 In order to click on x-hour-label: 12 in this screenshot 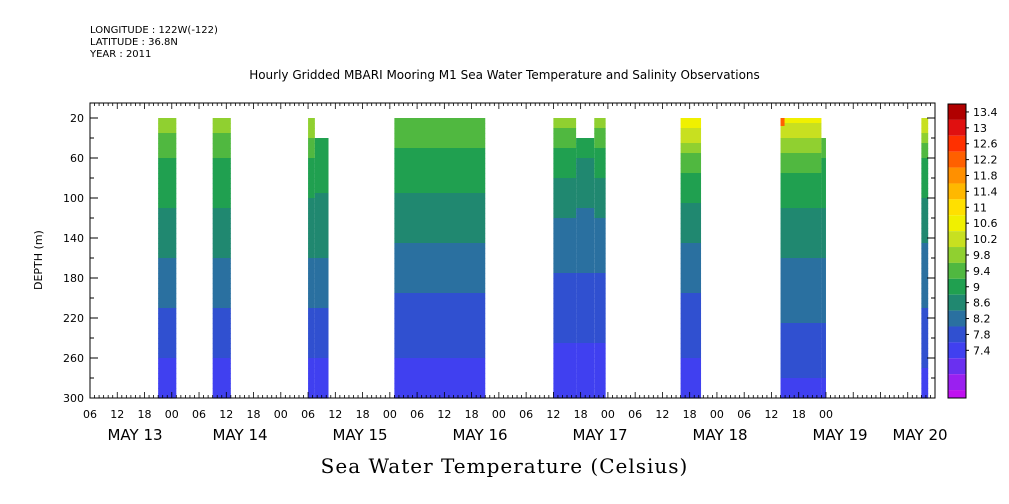, I will do `click(335, 414)`.